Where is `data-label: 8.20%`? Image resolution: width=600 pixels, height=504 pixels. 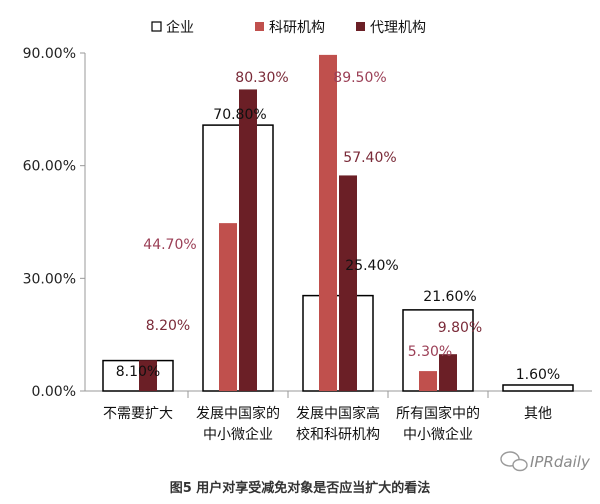 data-label: 8.20% is located at coordinates (168, 326).